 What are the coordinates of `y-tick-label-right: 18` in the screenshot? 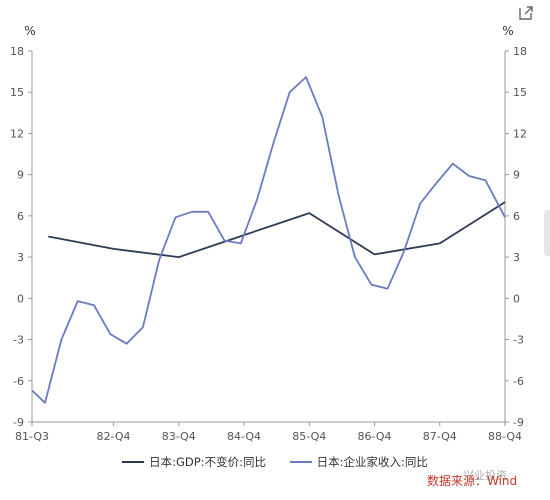 It's located at (520, 51).